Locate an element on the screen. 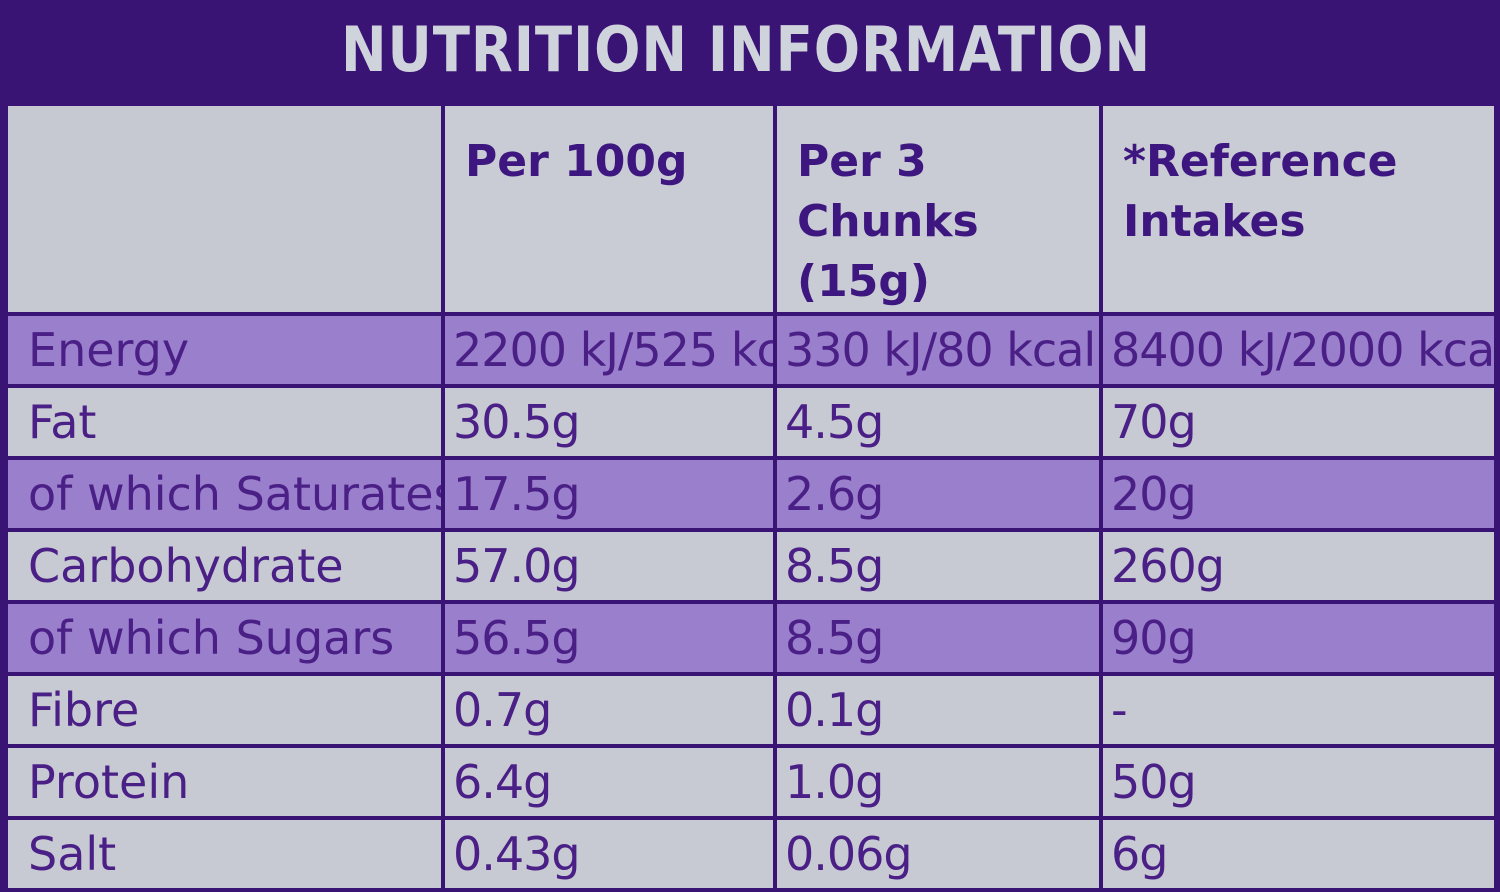 The height and width of the screenshot is (892, 1500). nutrient-name: Fibre is located at coordinates (224, 710).